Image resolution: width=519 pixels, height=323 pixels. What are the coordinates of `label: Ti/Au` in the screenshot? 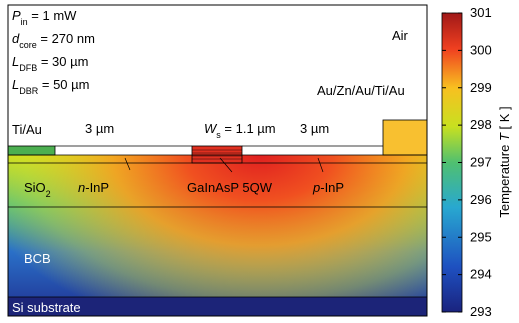 It's located at (27, 129).